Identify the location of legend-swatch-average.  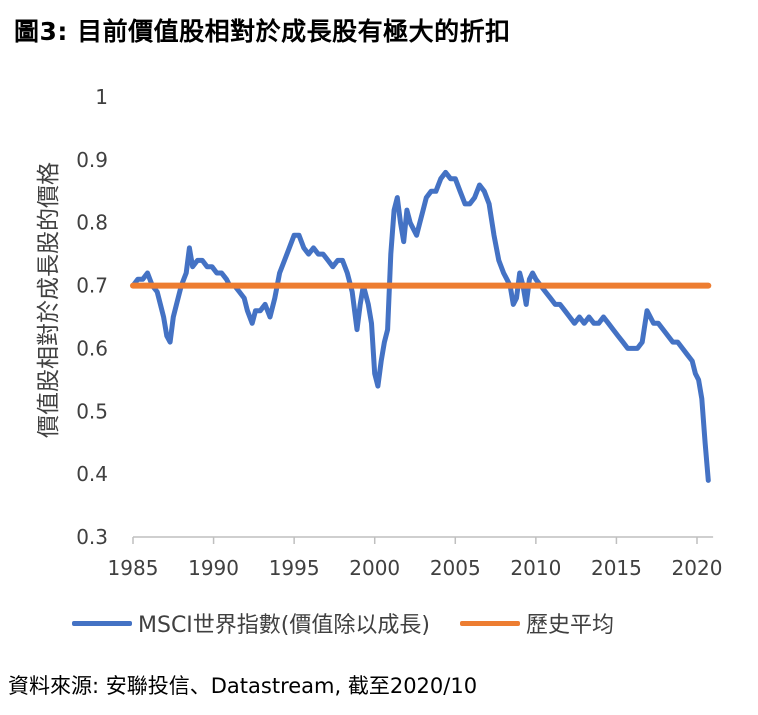
(489, 623).